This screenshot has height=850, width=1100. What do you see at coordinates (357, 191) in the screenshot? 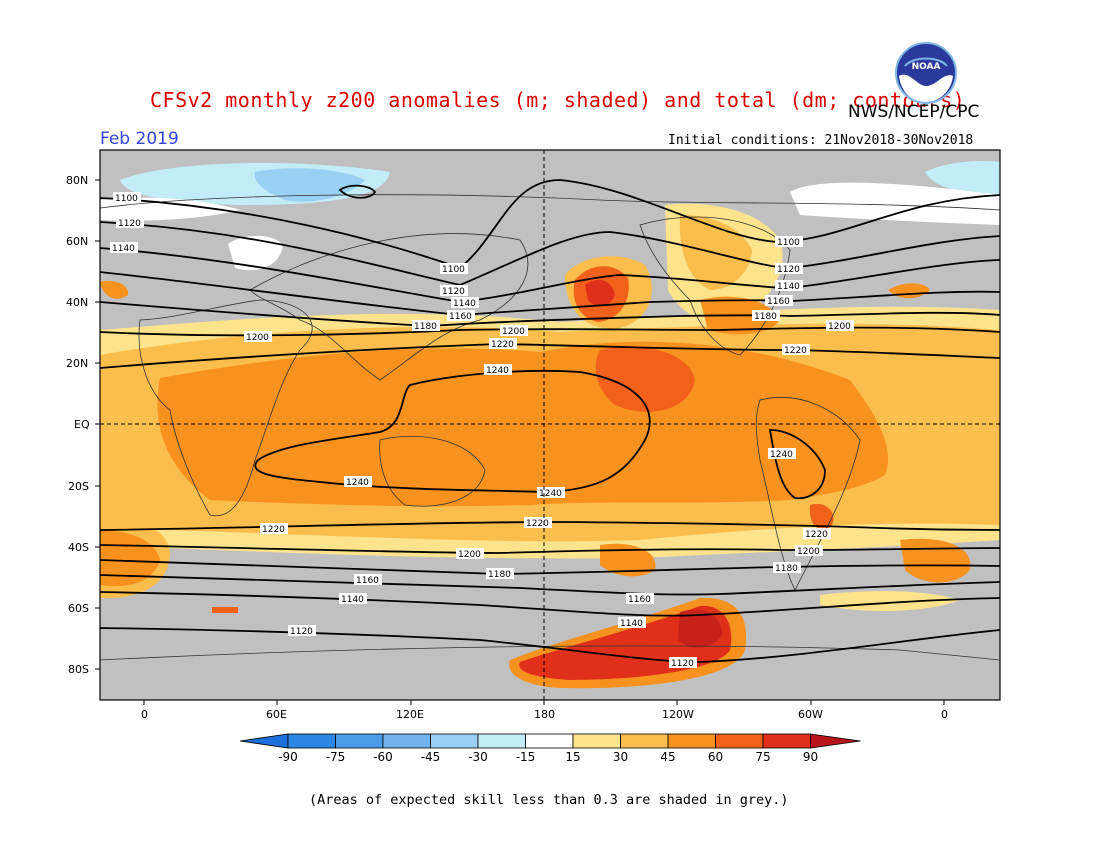
I see `contour-arctic-low` at bounding box center [357, 191].